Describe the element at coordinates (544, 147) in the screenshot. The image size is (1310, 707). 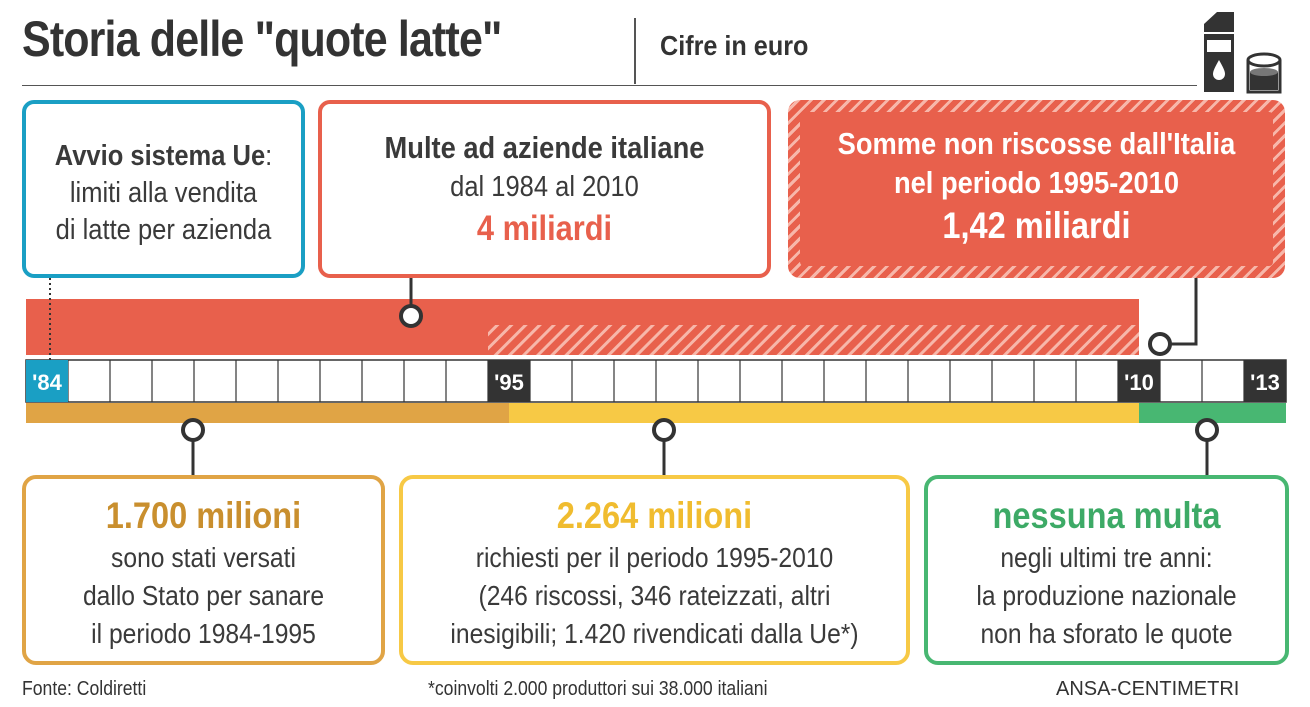
I see `fines-title: Multe ad aziende italiane` at that location.